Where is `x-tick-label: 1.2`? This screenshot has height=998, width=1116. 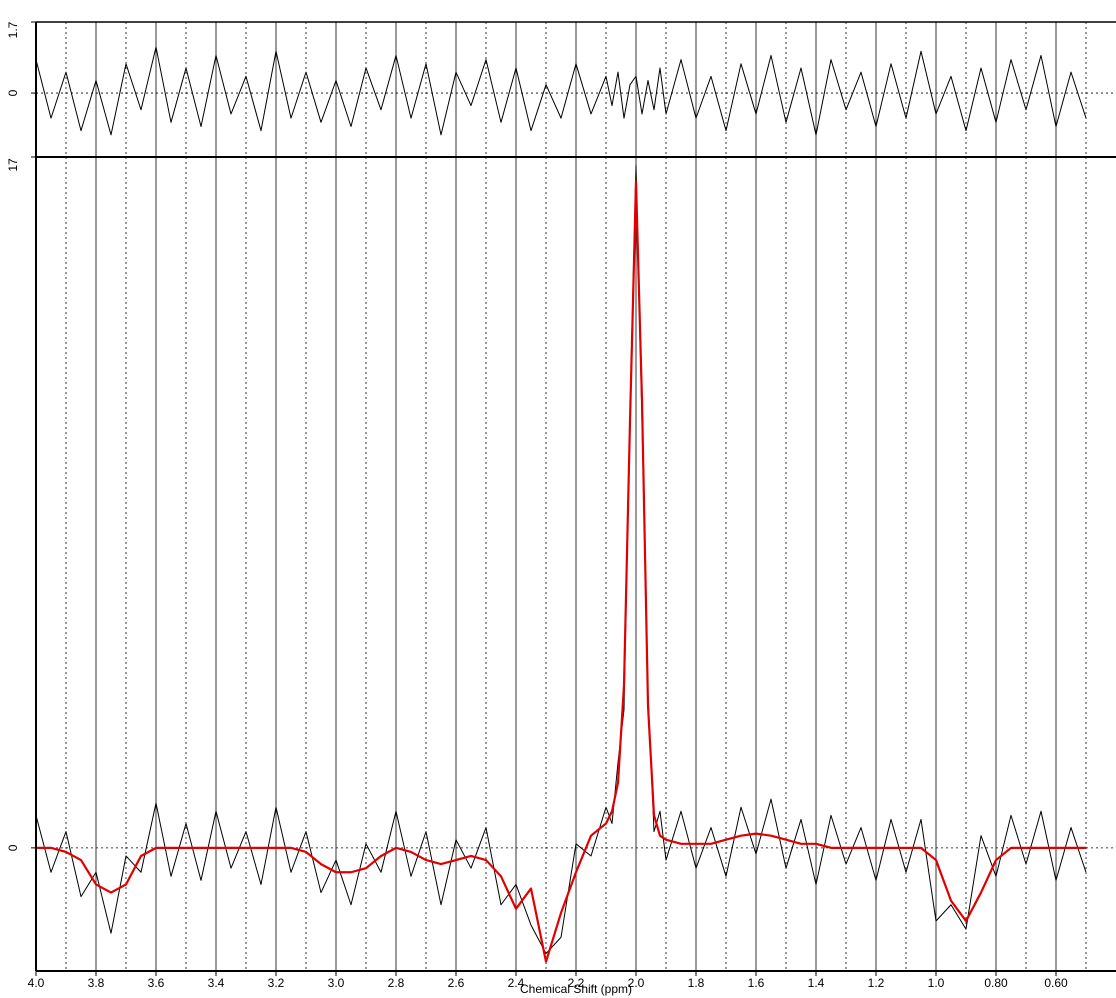 x-tick-label: 1.2 is located at coordinates (876, 983).